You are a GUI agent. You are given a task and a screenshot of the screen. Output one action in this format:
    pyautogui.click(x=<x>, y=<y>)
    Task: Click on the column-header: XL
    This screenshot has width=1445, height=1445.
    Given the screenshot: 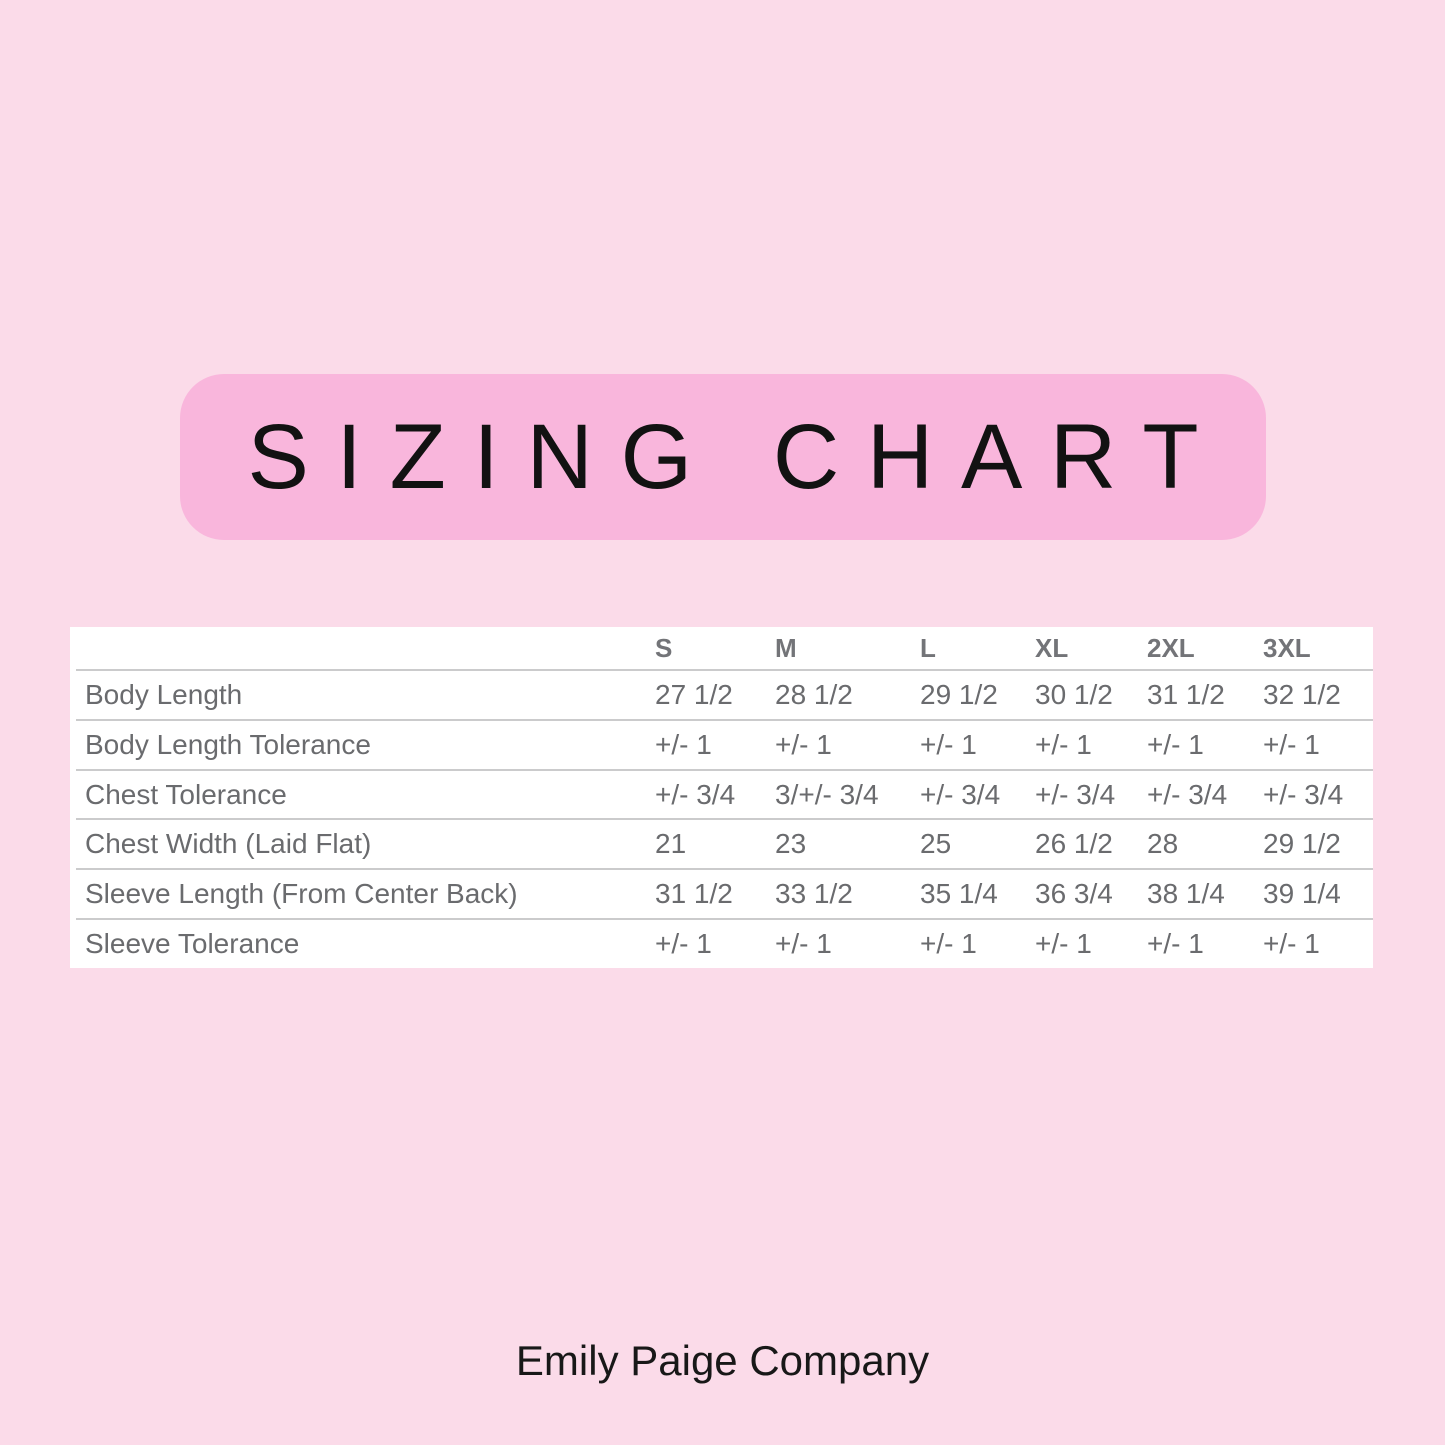 What is the action you would take?
    pyautogui.click(x=1052, y=647)
    